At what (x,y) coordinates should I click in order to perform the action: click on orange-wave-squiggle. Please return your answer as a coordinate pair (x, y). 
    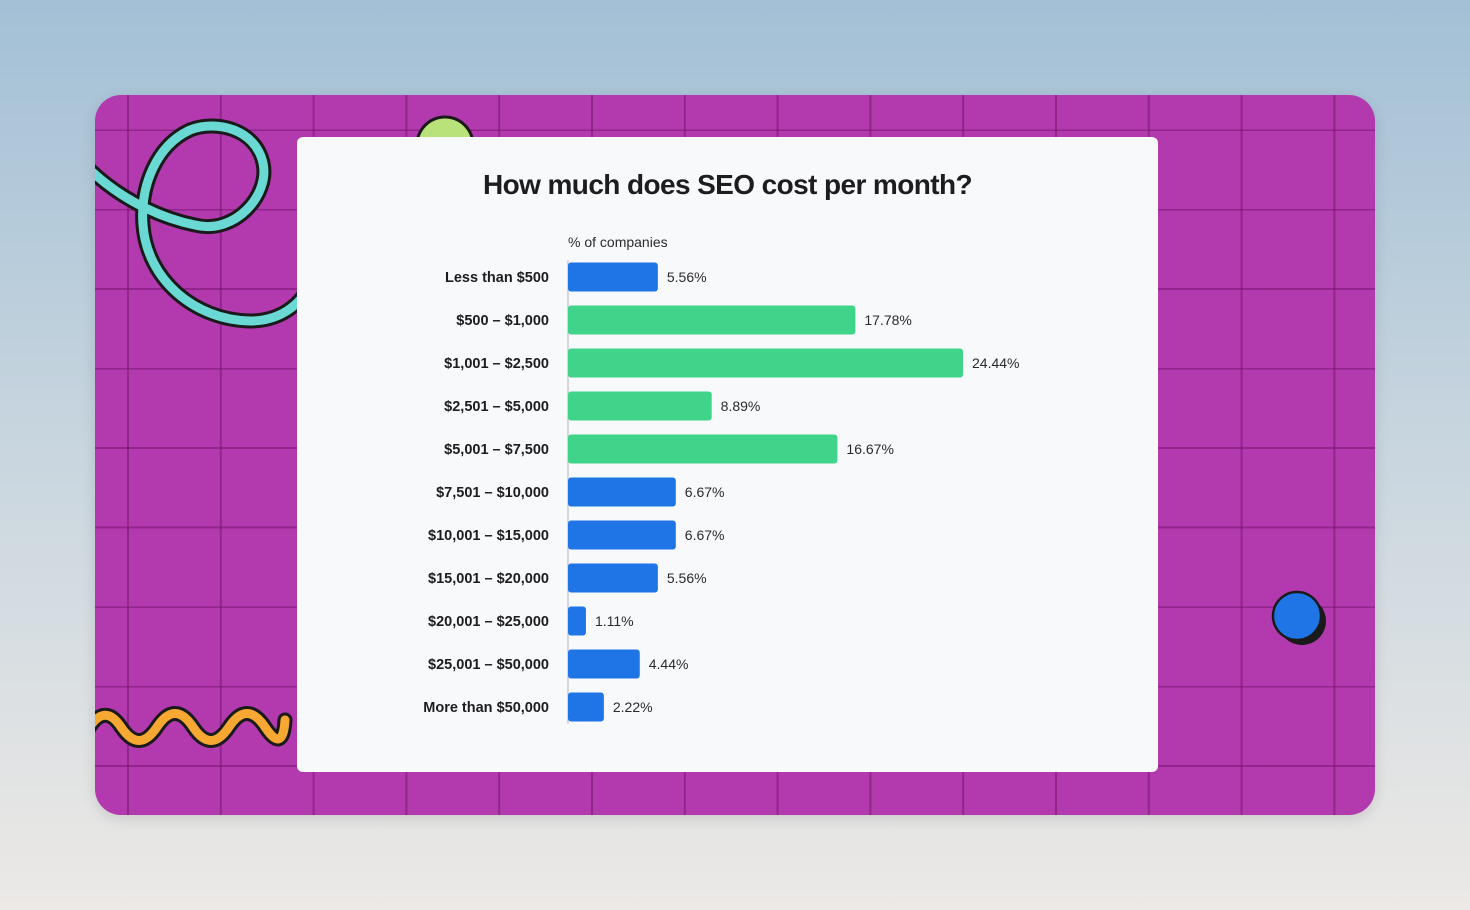
    Looking at the image, I should click on (194, 727).